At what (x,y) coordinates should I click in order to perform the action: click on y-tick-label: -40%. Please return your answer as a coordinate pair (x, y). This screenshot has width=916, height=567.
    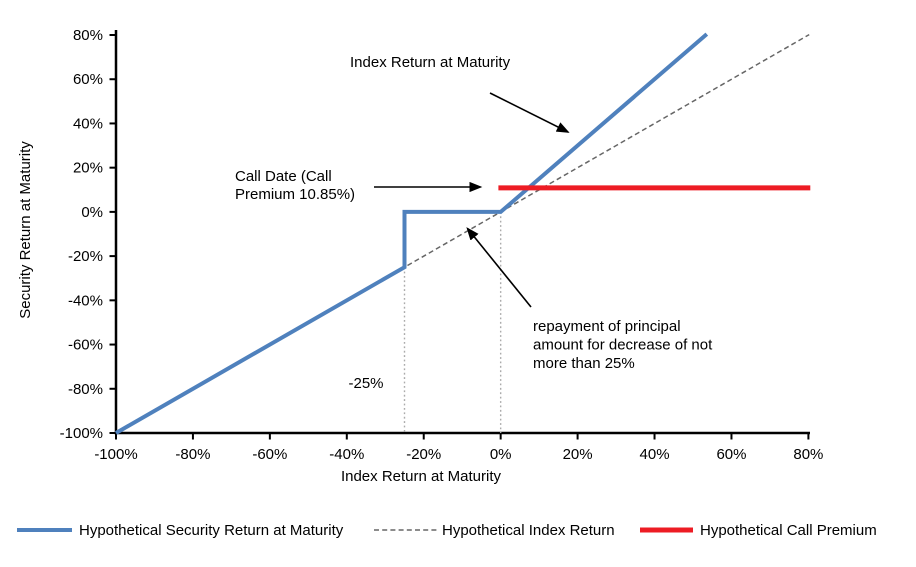
    Looking at the image, I should click on (85, 300).